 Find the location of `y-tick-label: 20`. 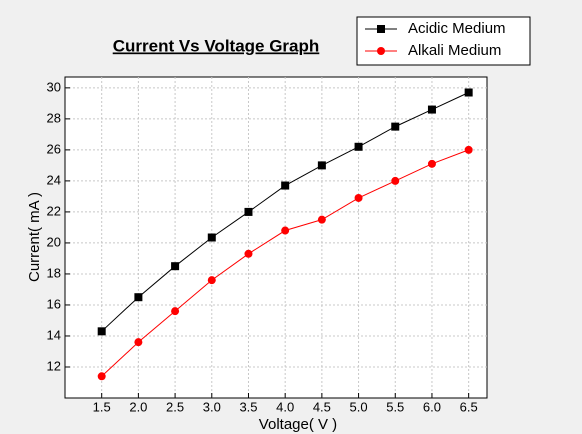

y-tick-label: 20 is located at coordinates (54, 241).